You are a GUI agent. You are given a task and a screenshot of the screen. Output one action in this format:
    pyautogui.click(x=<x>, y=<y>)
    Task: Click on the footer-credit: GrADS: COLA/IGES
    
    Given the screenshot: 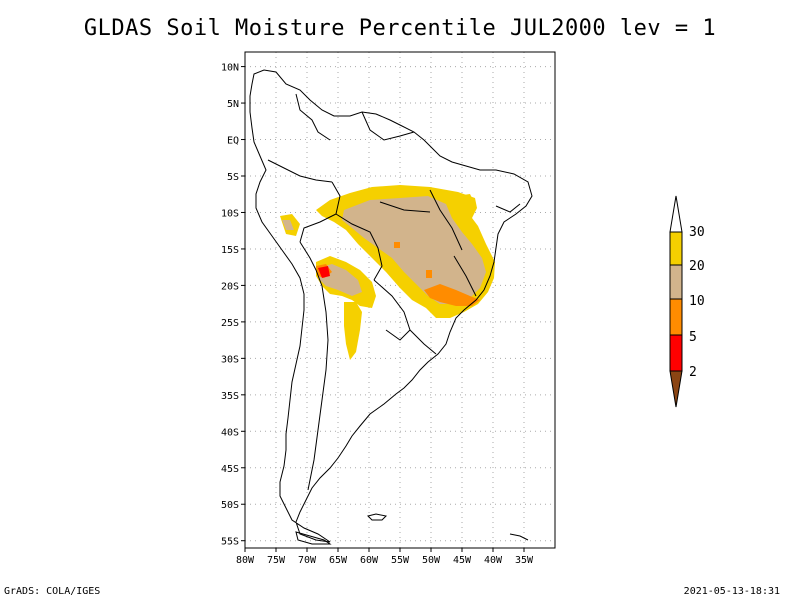 What is the action you would take?
    pyautogui.click(x=52, y=591)
    